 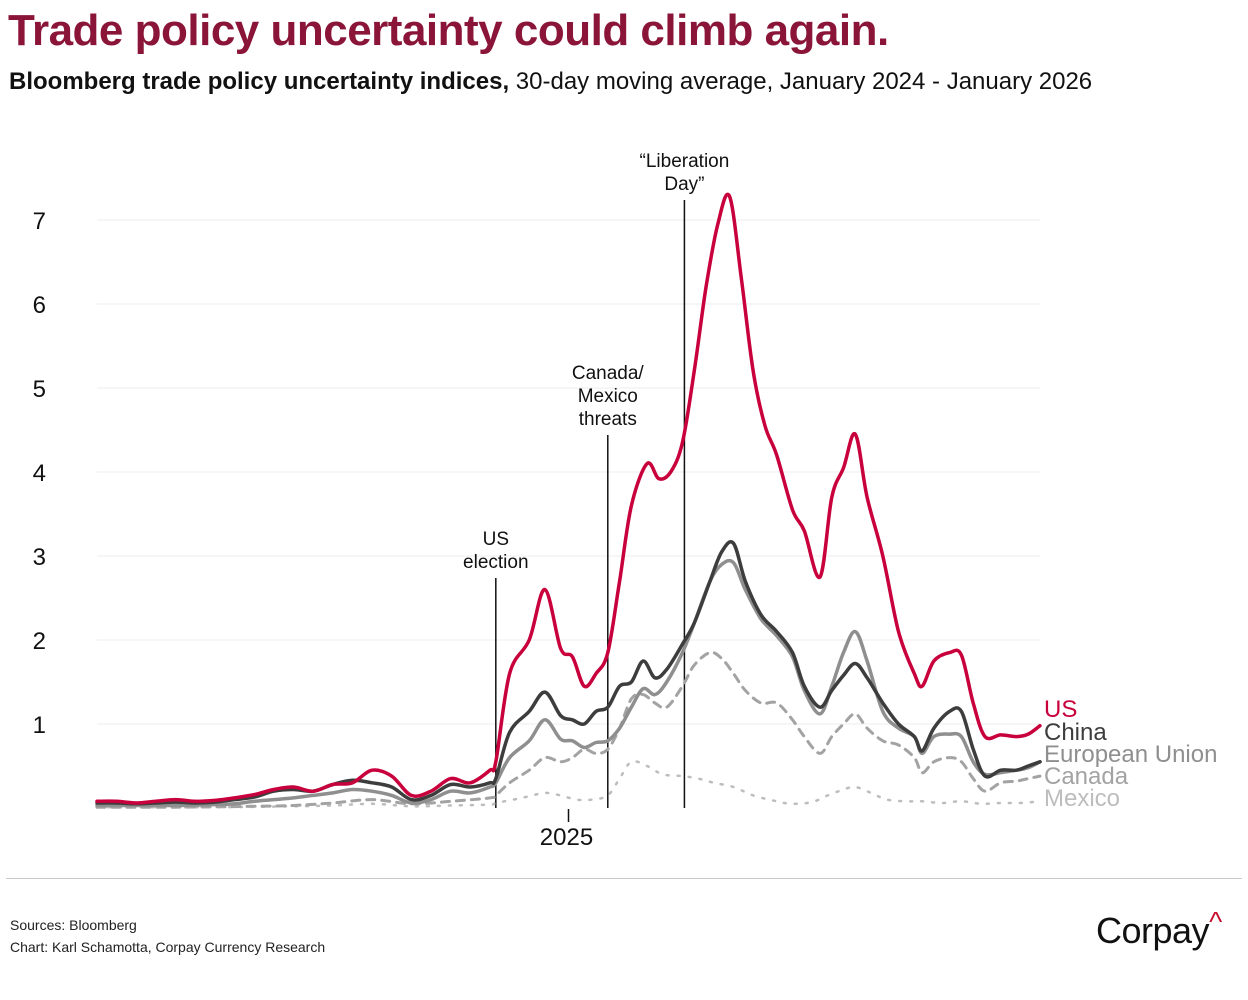 I want to click on y-tick-label: 3, so click(x=39, y=557).